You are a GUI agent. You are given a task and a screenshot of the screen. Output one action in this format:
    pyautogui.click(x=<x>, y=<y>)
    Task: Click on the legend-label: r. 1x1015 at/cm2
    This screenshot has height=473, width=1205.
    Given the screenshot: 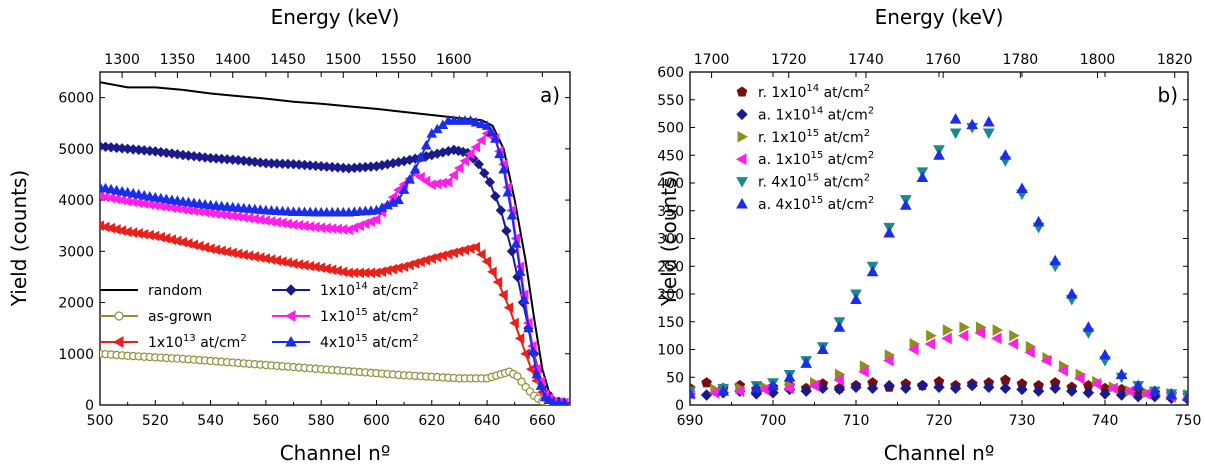 What is the action you would take?
    pyautogui.click(x=814, y=137)
    